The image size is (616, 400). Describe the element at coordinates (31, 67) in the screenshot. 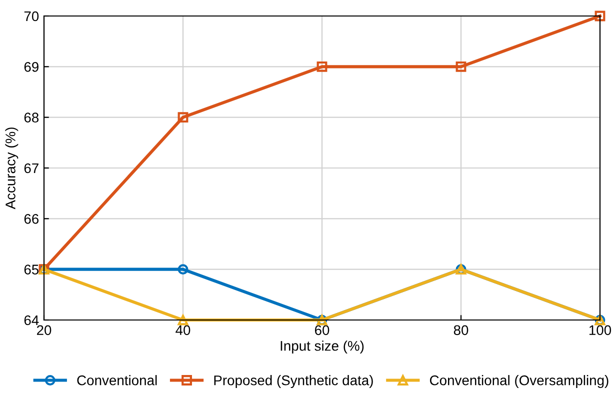

I see `y-tick-label: 69` at that location.